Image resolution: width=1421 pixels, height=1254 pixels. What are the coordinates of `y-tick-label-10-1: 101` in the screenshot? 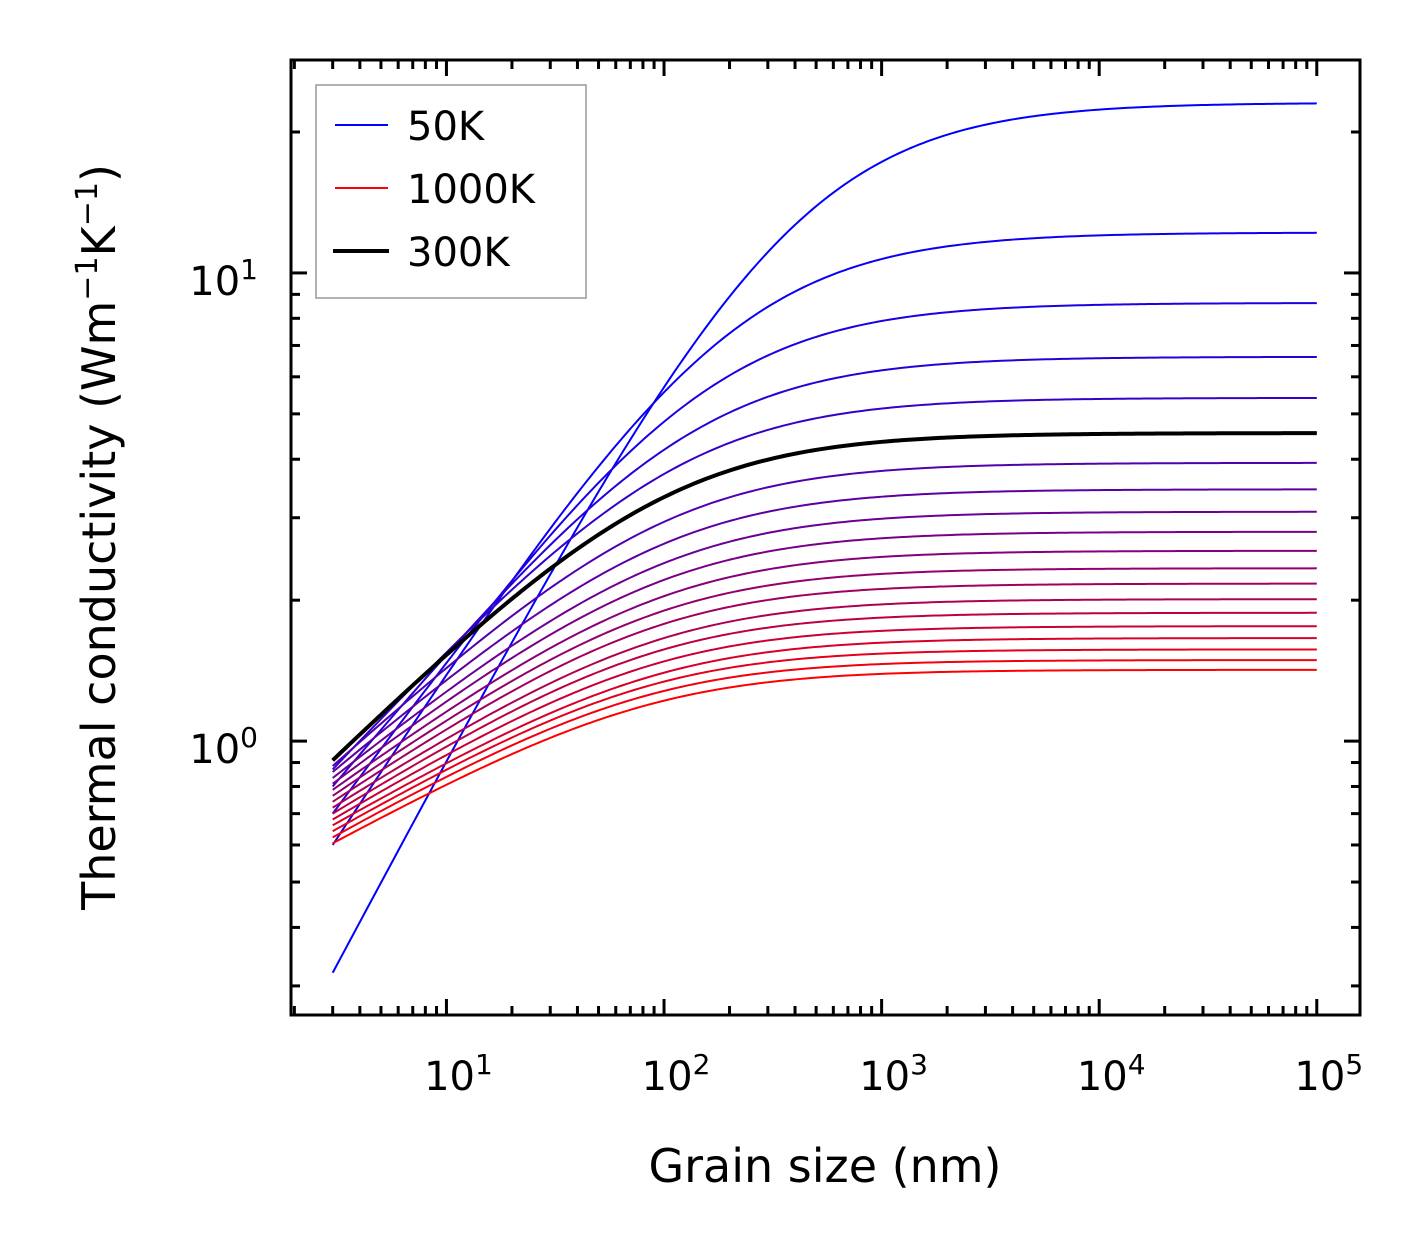 It's located at (223, 279).